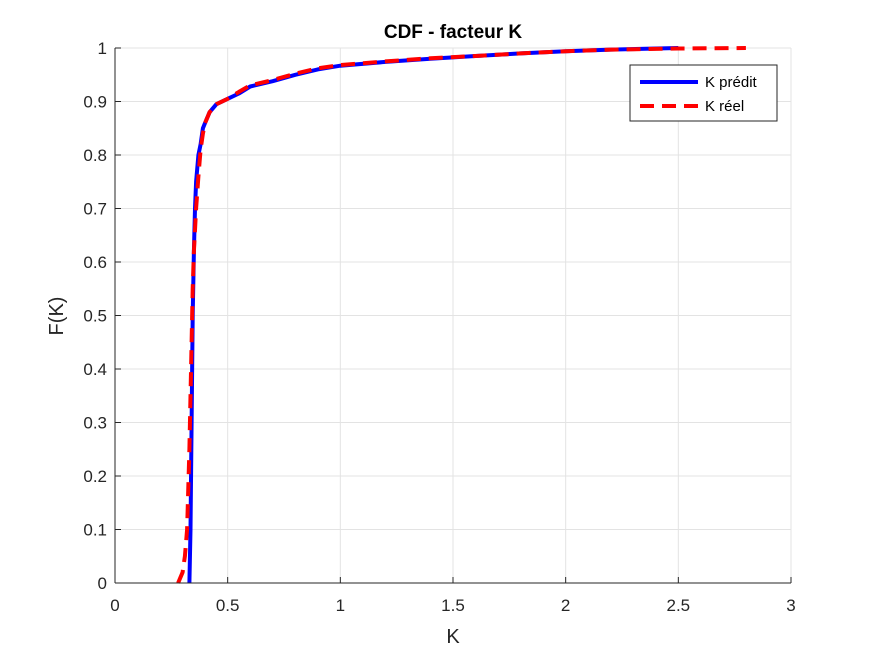  I want to click on x-tick-label: 1, so click(340, 605).